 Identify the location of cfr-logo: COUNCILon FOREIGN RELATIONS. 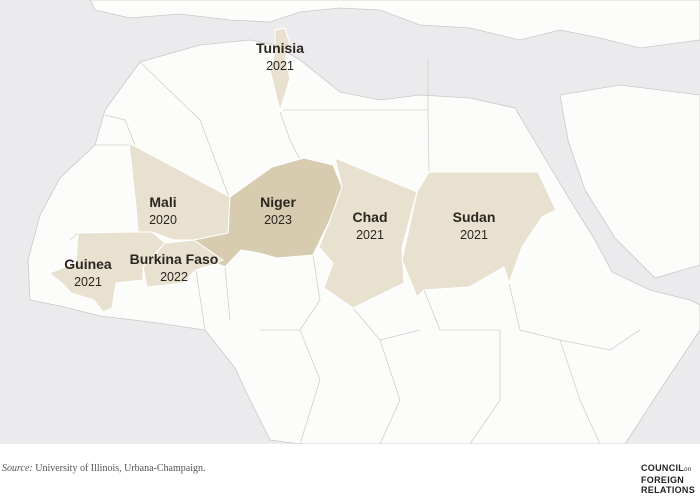
(668, 479).